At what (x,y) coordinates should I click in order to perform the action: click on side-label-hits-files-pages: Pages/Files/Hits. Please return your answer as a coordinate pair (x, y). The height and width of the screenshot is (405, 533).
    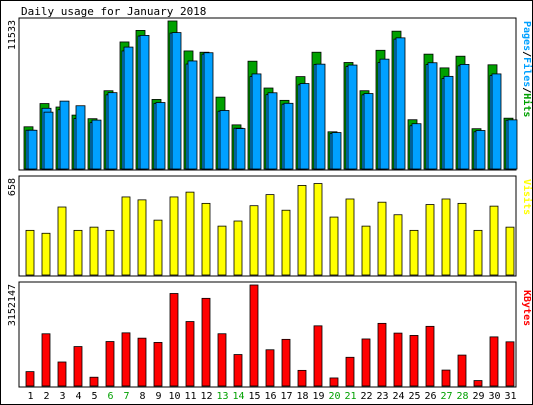
    Looking at the image, I should click on (526, 69).